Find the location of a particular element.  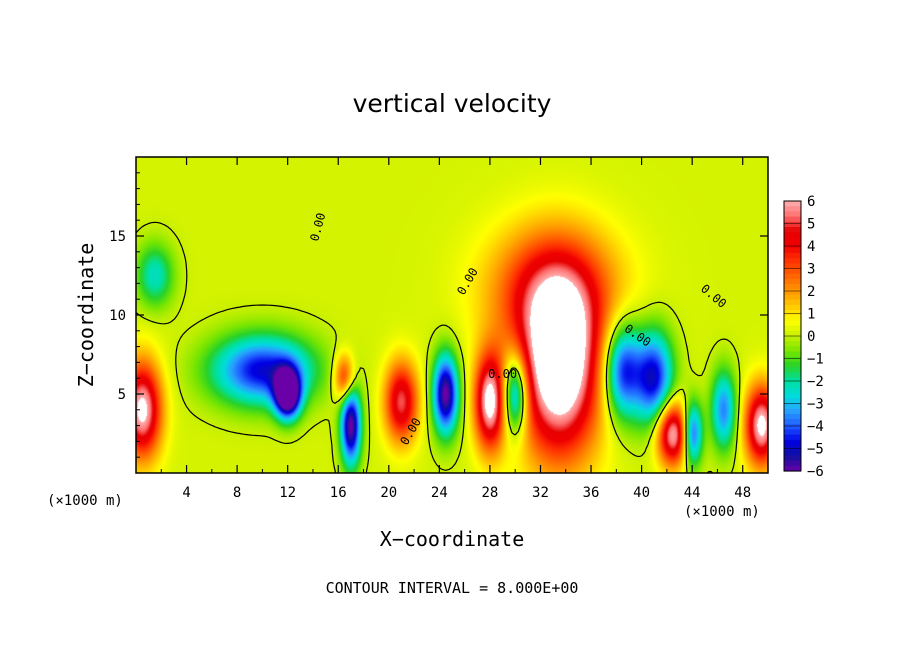

x-tick-label: 44 is located at coordinates (692, 493).